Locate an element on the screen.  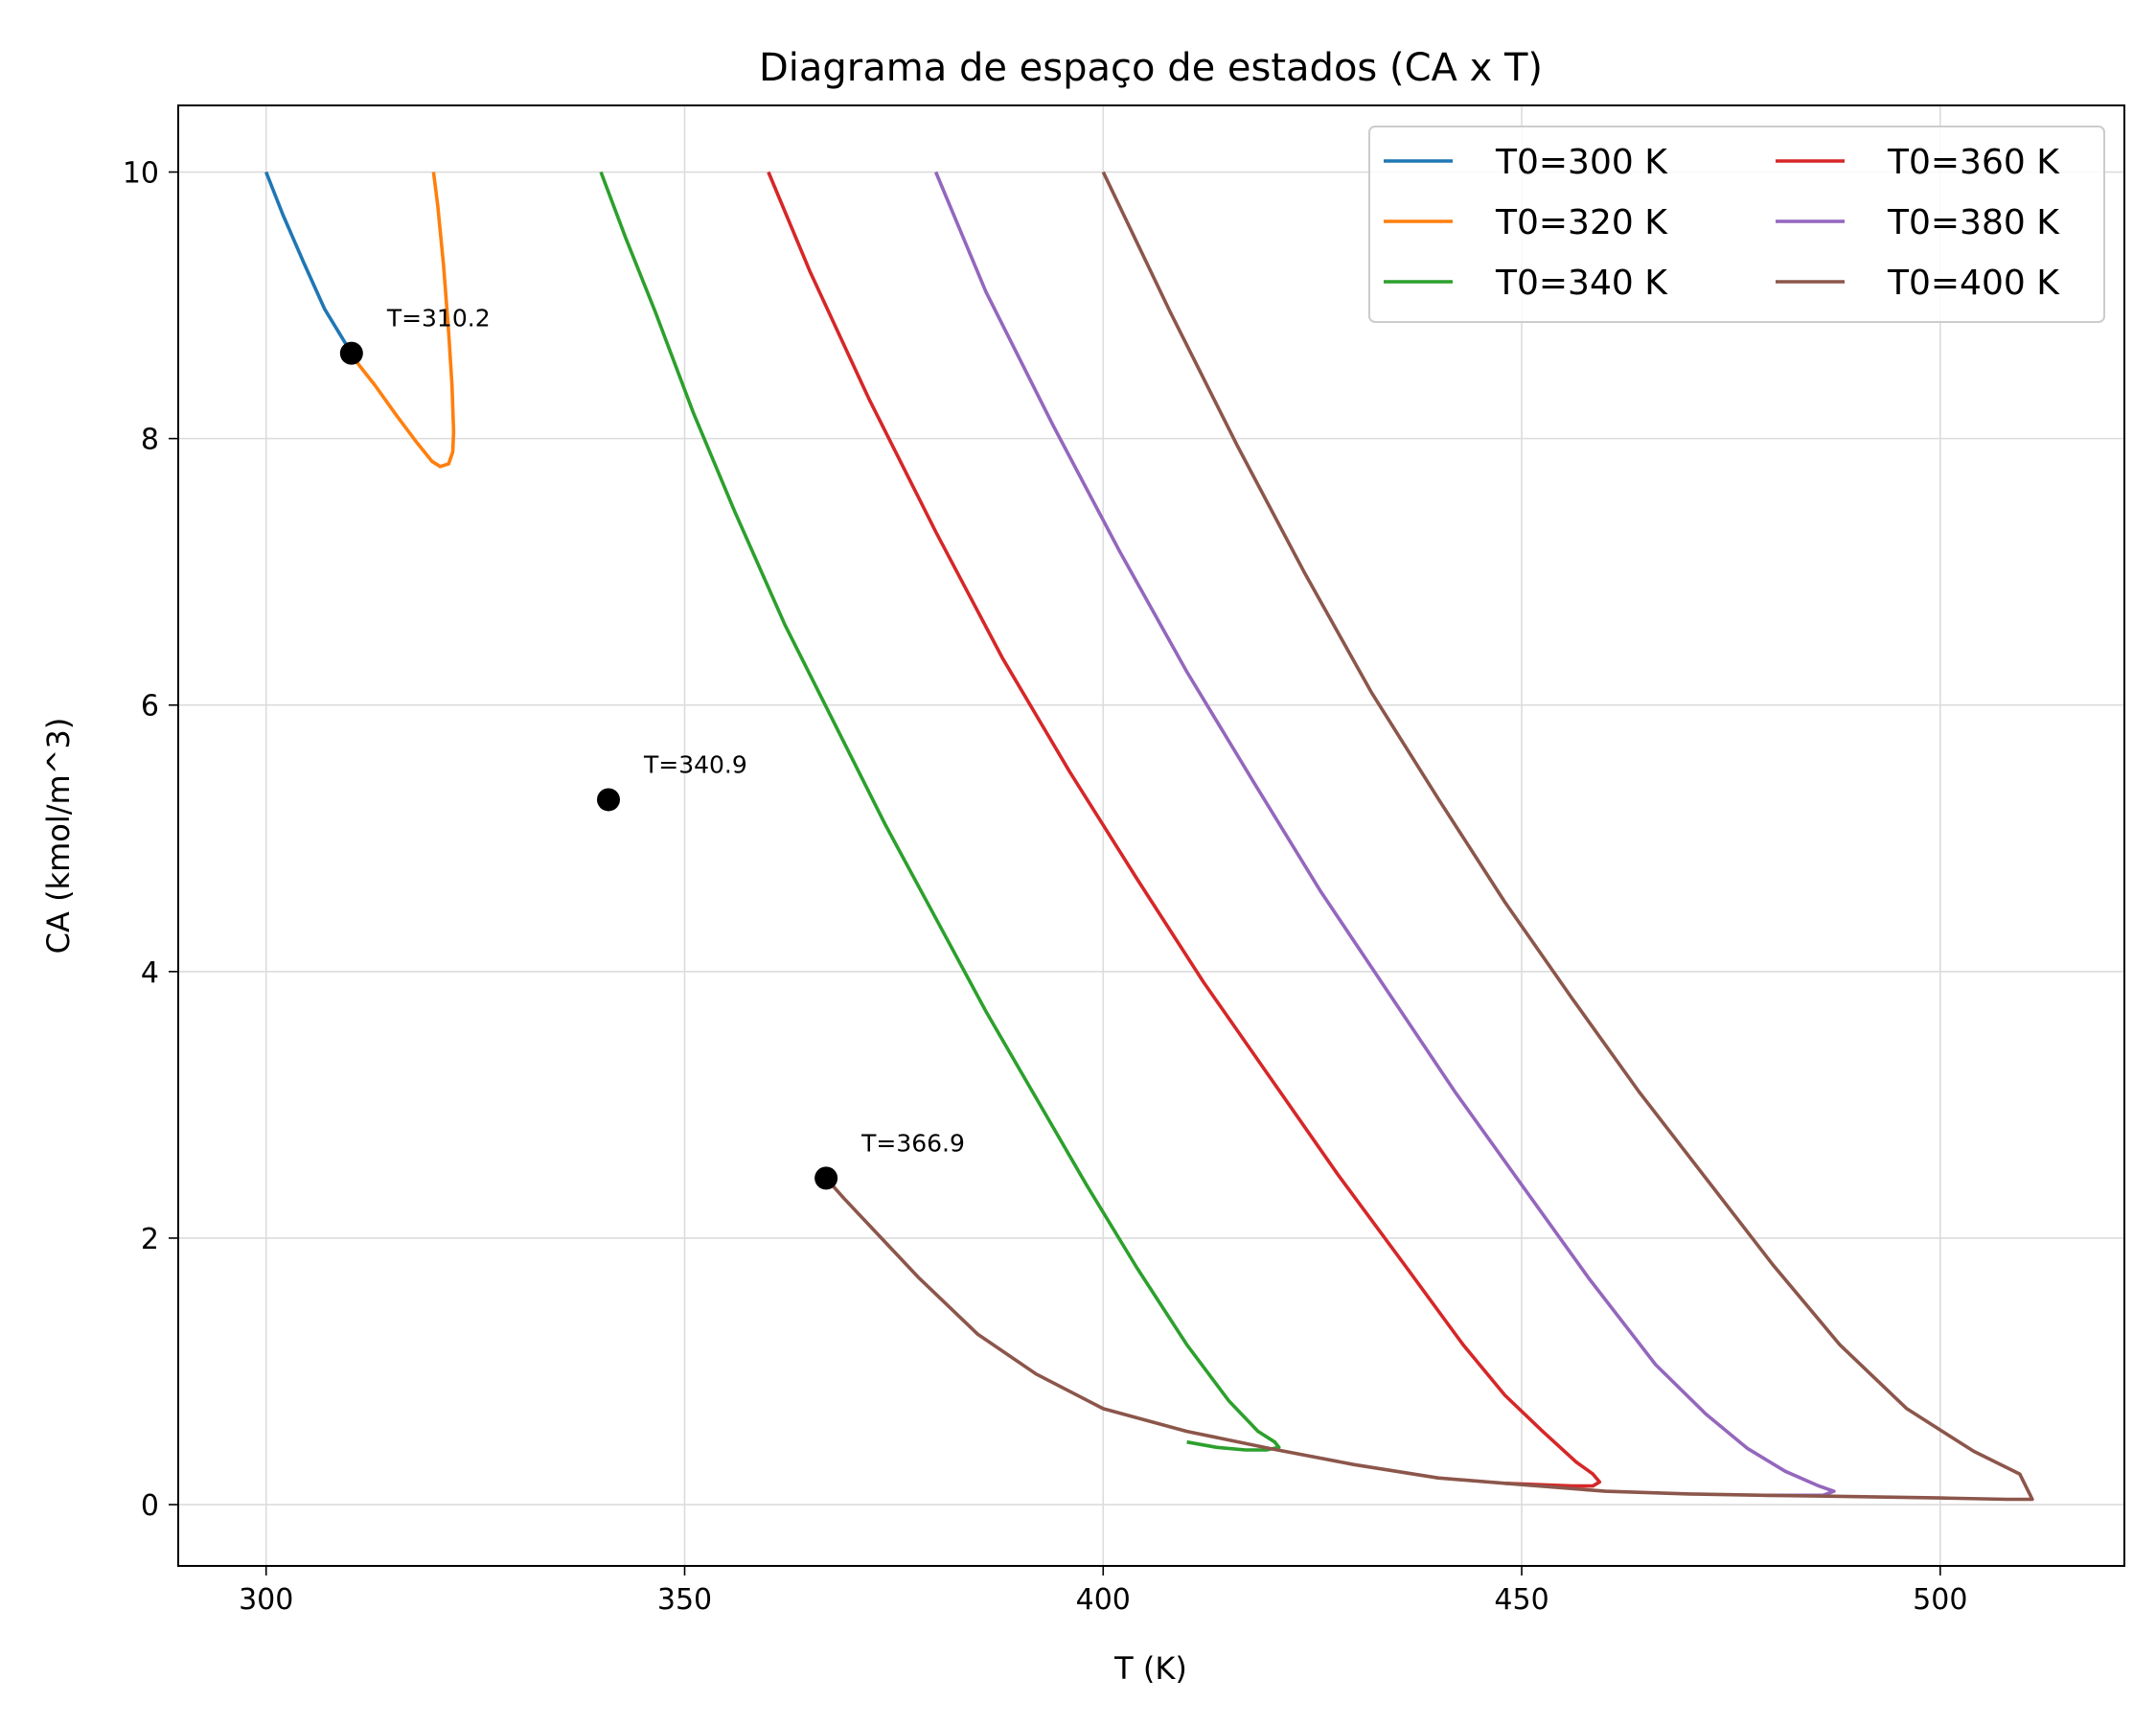
y-tick-label: 6 is located at coordinates (150, 707).